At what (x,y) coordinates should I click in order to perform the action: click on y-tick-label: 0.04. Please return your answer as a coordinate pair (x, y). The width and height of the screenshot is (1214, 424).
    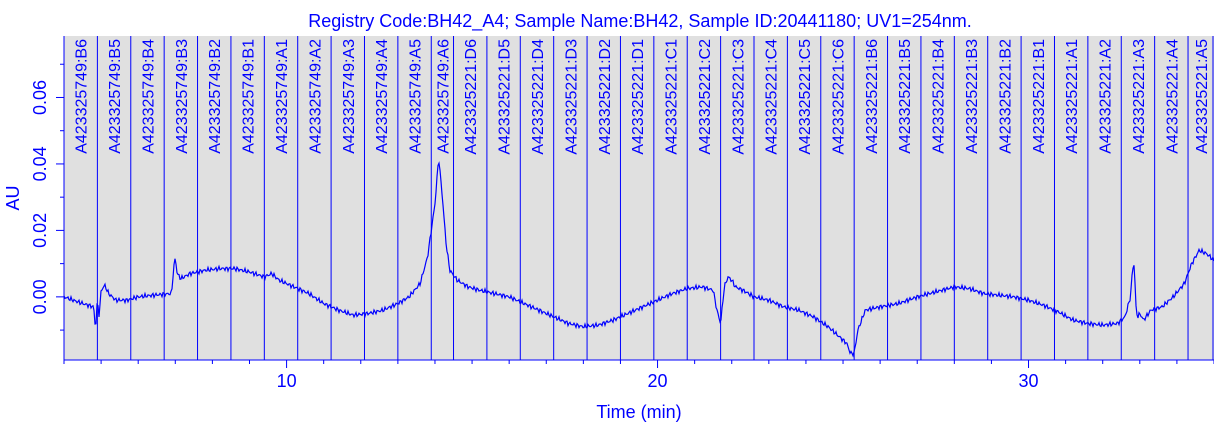
    Looking at the image, I should click on (40, 163).